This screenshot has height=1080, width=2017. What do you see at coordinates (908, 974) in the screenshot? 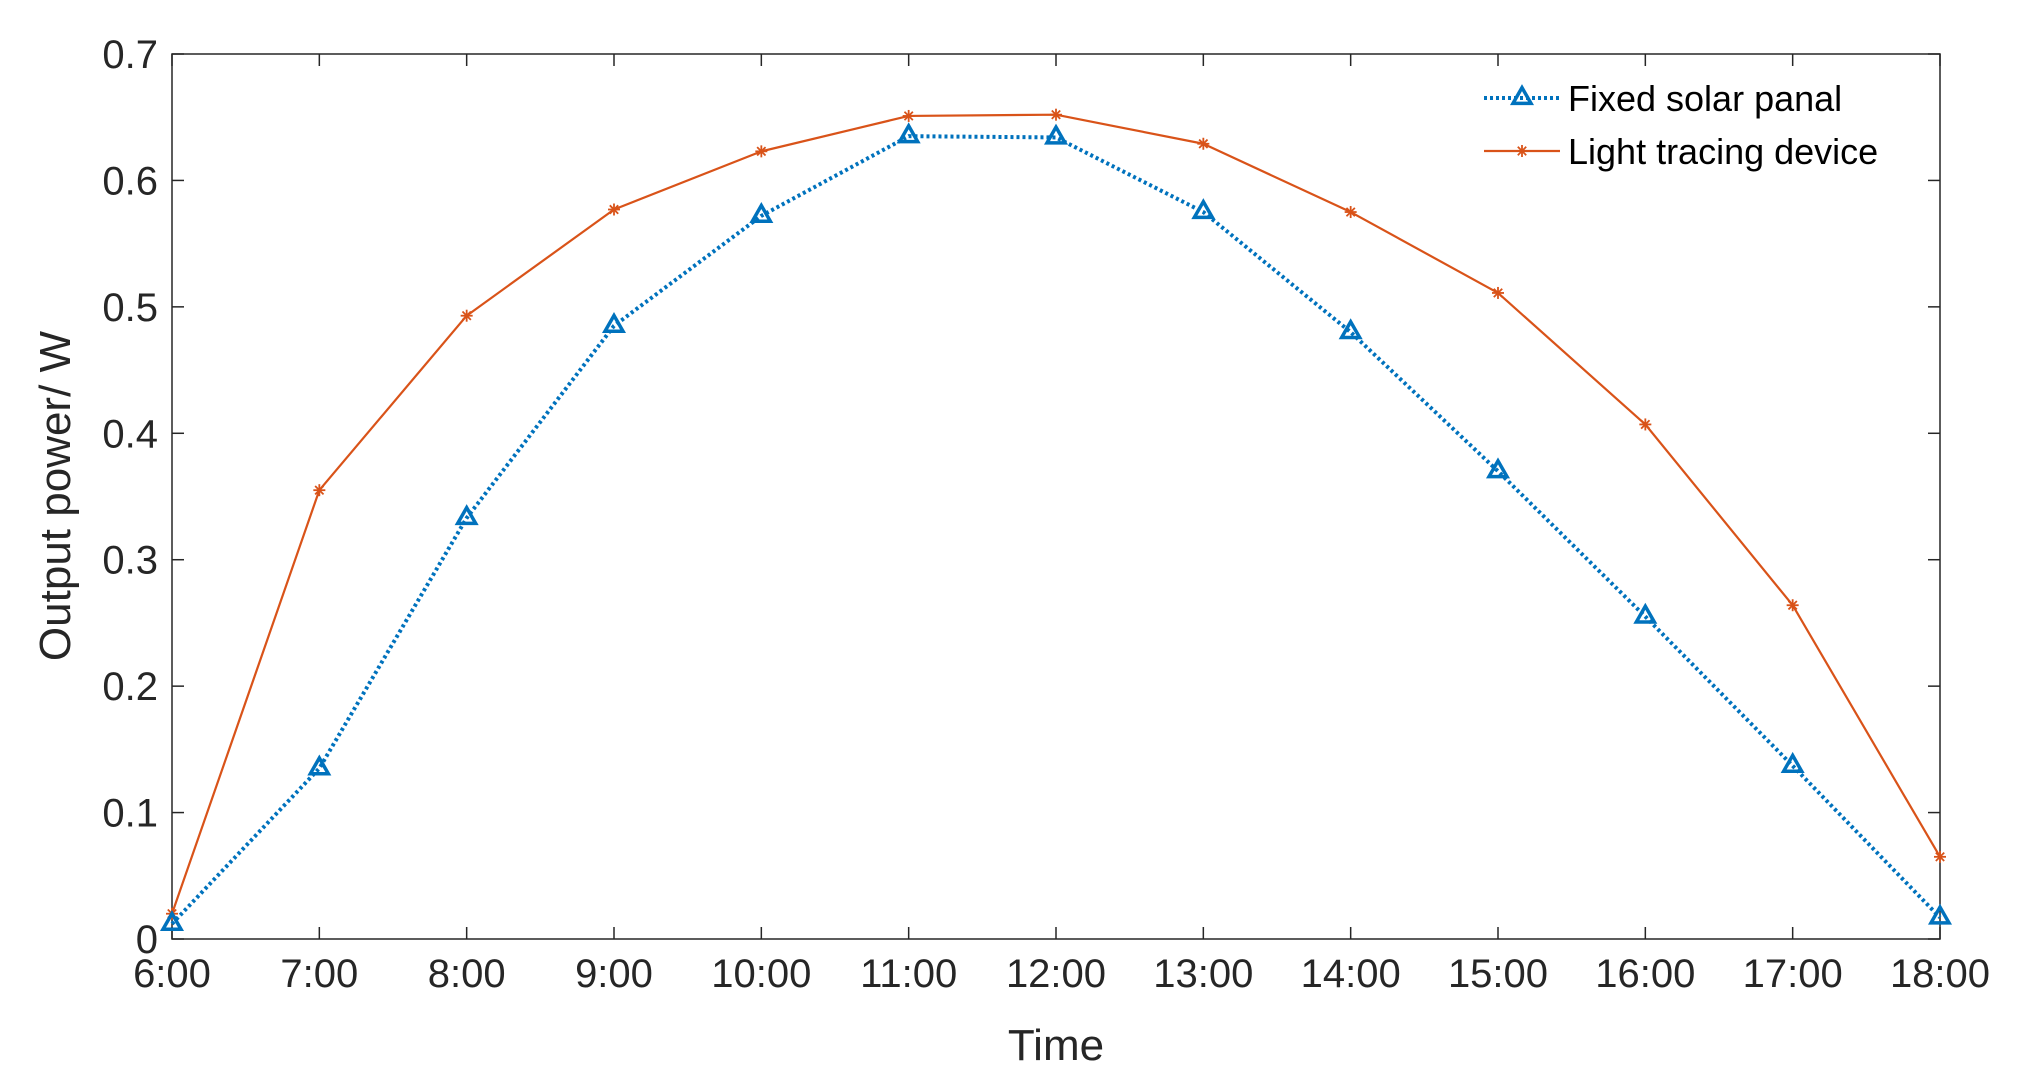
I see `x-tick-label: 11:00` at bounding box center [908, 974].